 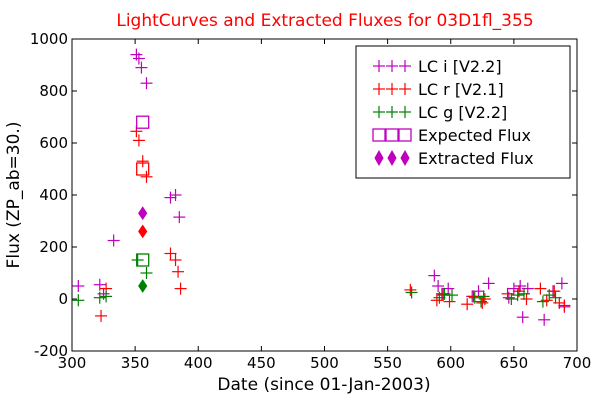 What do you see at coordinates (53, 247) in the screenshot?
I see `y-tick-label: 200` at bounding box center [53, 247].